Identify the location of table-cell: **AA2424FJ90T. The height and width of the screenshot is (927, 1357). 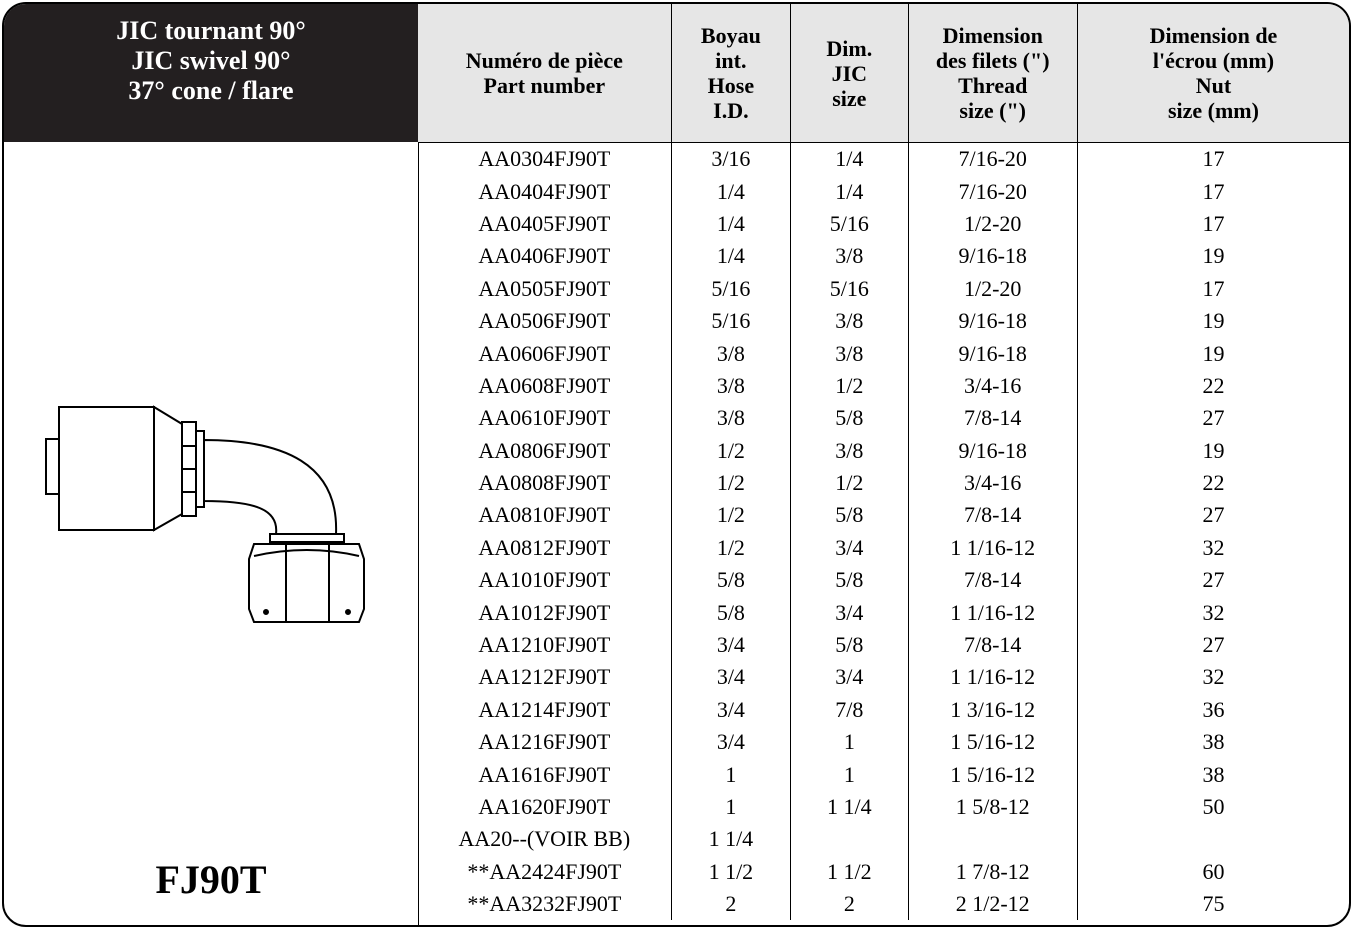
(544, 871).